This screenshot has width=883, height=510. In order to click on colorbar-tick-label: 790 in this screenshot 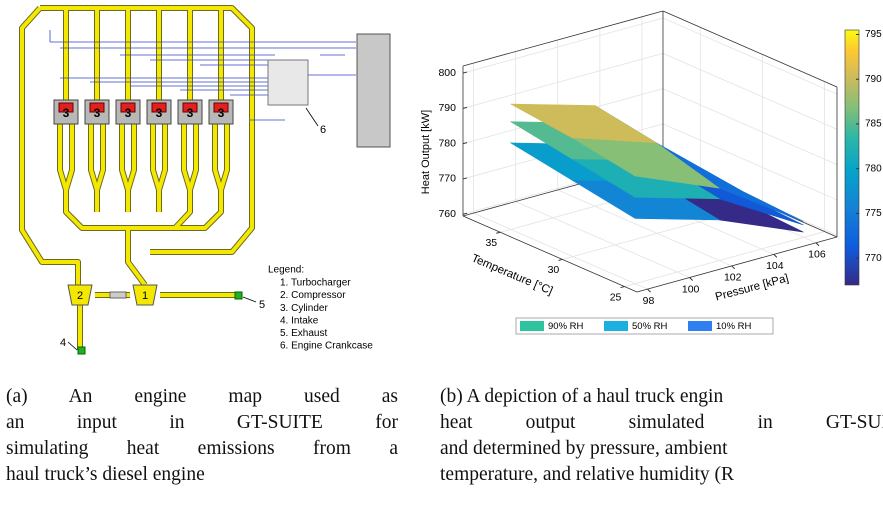, I will do `click(873, 79)`.